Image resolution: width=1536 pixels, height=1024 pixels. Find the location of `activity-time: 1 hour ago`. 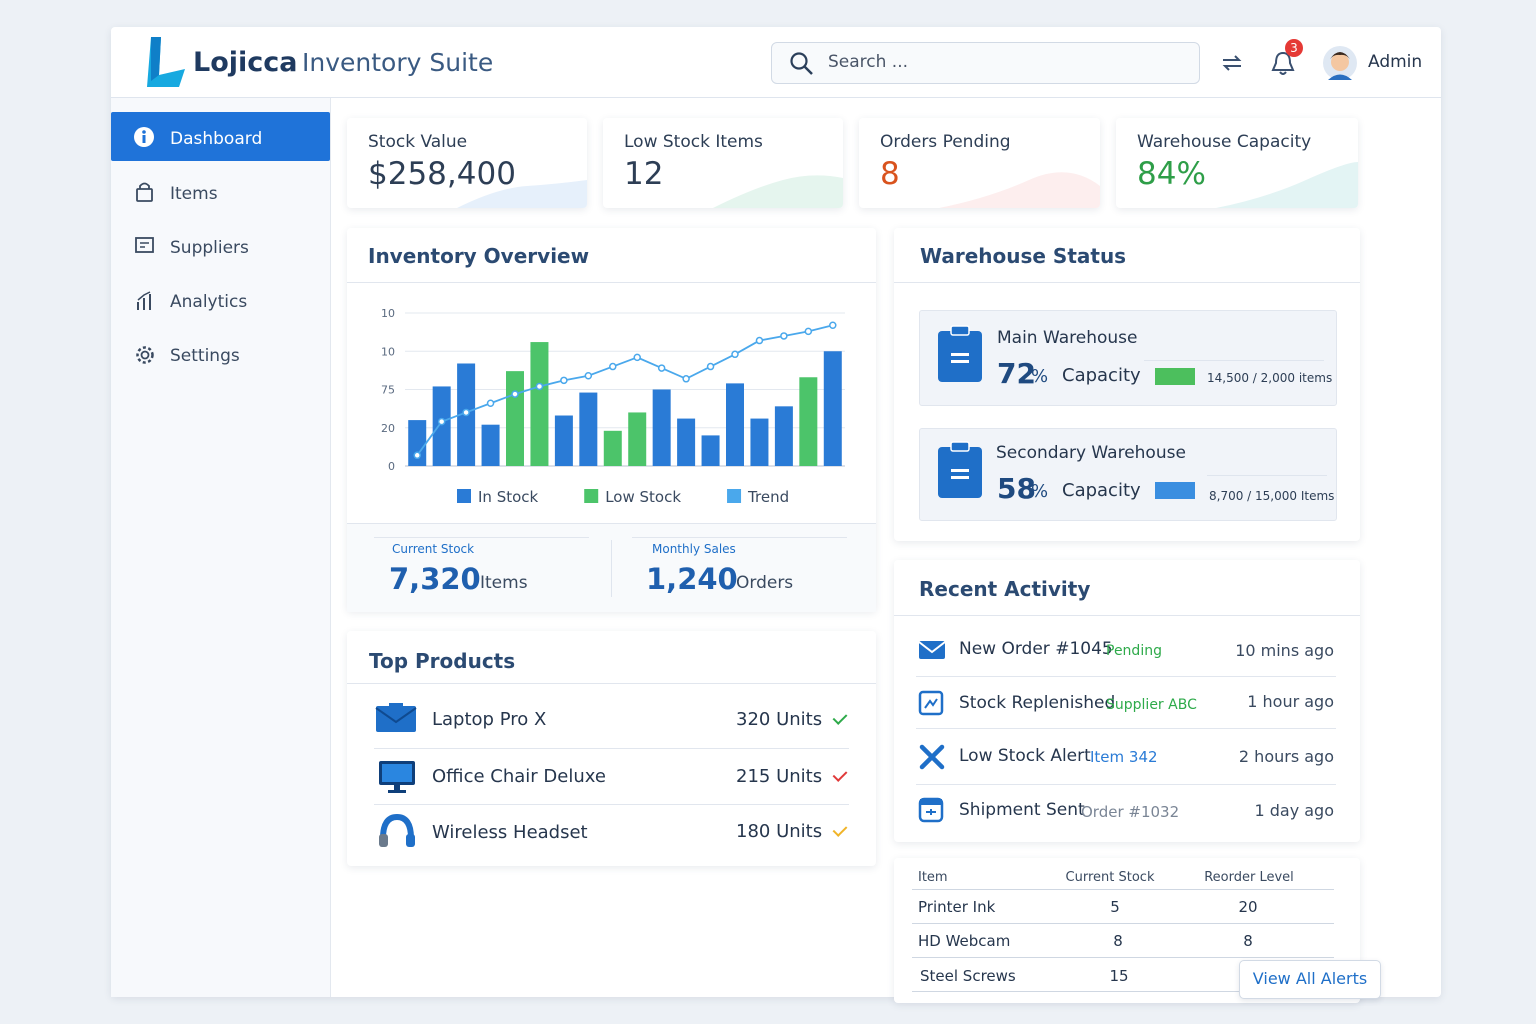

activity-time: 1 hour ago is located at coordinates (1290, 701).